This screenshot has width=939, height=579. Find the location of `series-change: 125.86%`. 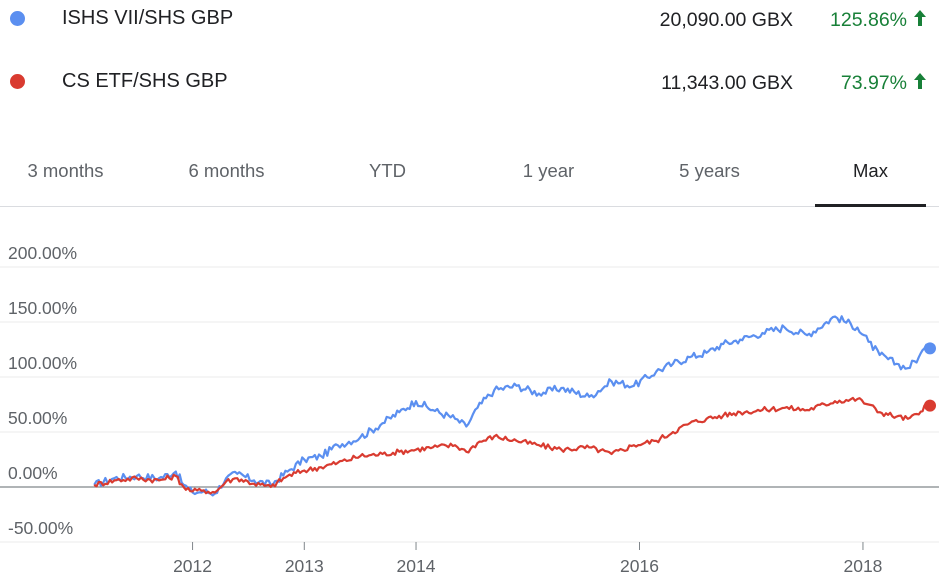

series-change: 125.86% is located at coordinates (868, 20).